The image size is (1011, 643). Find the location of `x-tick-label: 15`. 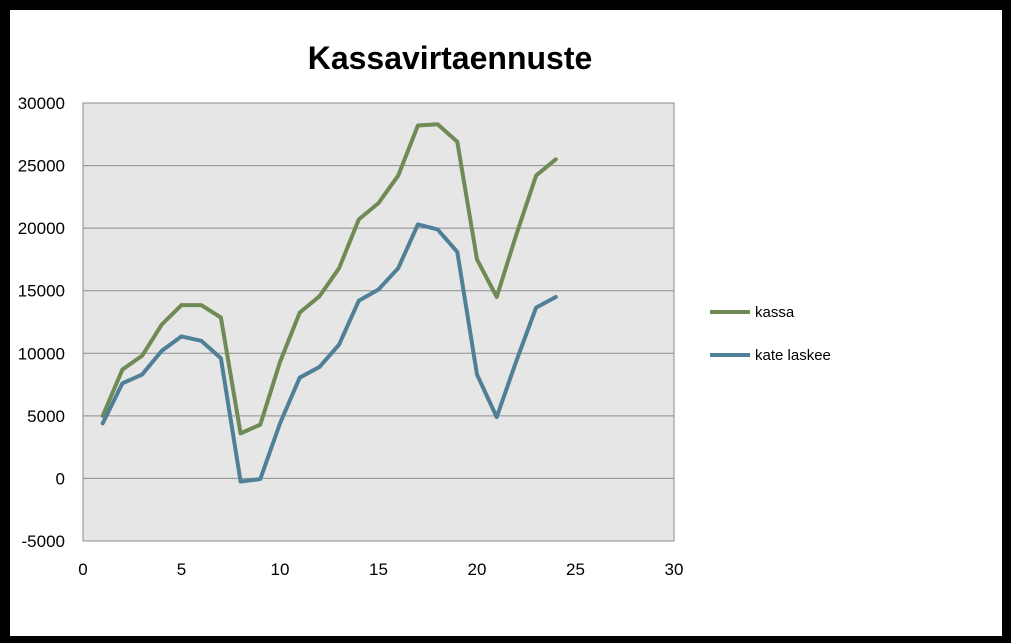

x-tick-label: 15 is located at coordinates (378, 569).